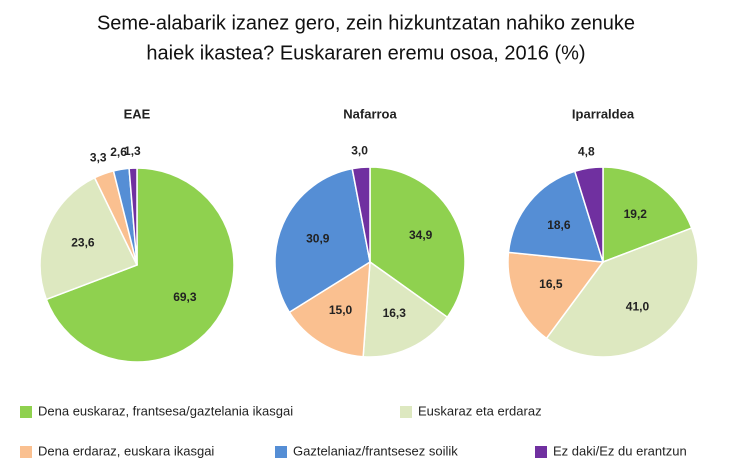  I want to click on data-label: 19,2, so click(636, 214).